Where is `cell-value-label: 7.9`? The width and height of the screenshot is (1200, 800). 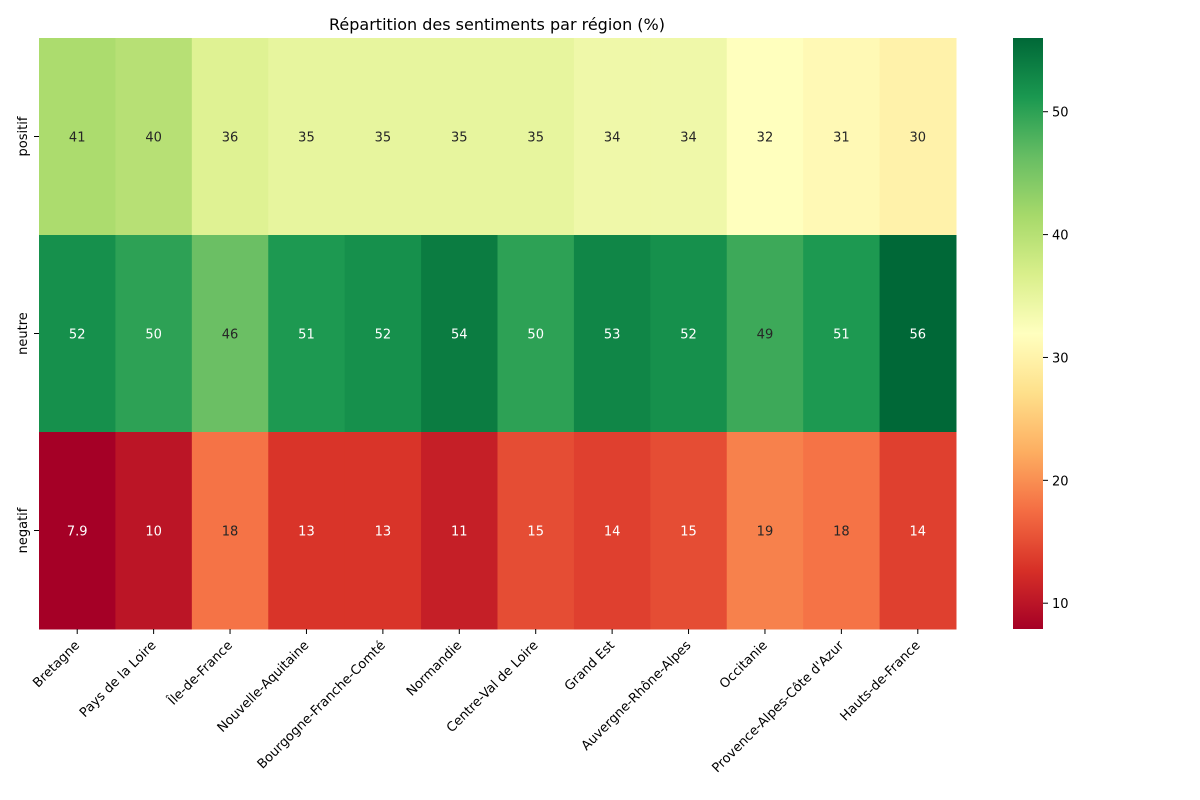
cell-value-label: 7.9 is located at coordinates (77, 532).